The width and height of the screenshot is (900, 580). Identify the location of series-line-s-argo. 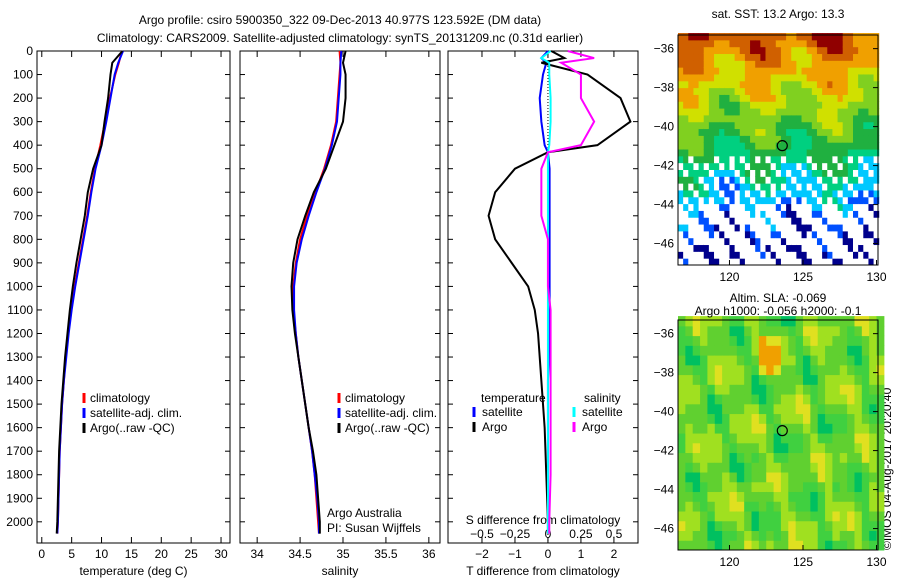
(568, 292).